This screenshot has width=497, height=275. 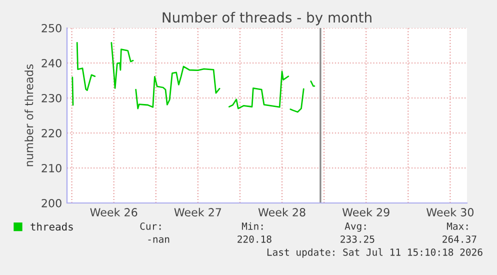 What do you see at coordinates (366, 212) in the screenshot?
I see `x-tick-label: Week 29` at bounding box center [366, 212].